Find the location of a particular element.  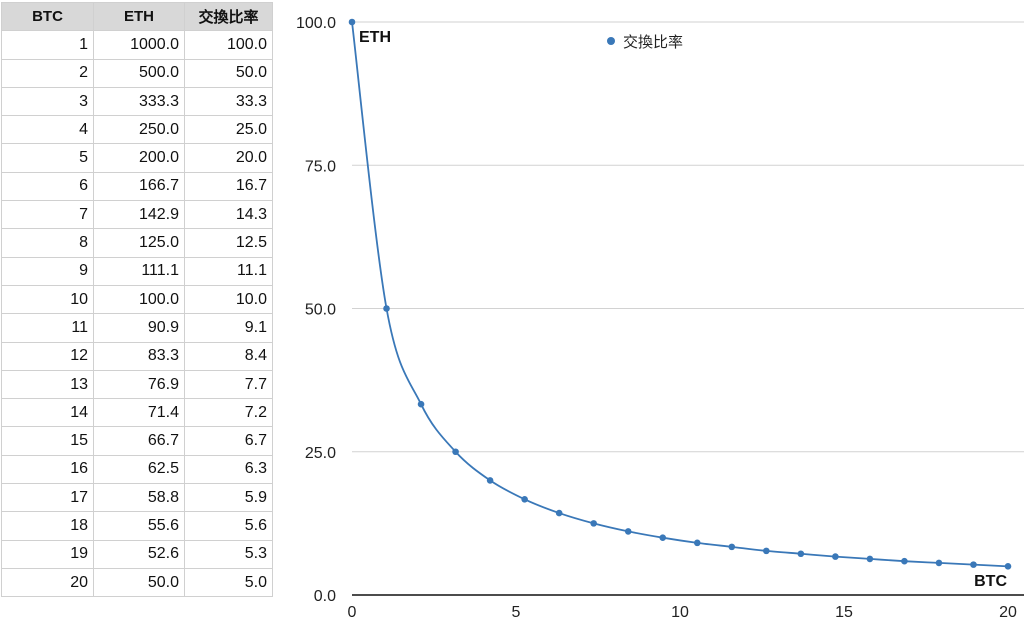

eth-cell: 200.0 is located at coordinates (139, 158).